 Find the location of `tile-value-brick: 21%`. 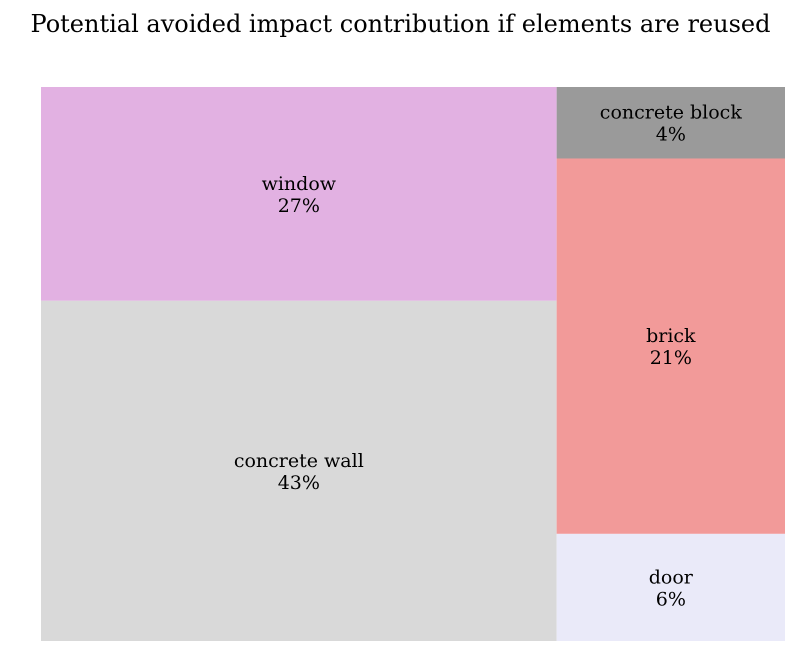

tile-value-brick: 21% is located at coordinates (671, 358).